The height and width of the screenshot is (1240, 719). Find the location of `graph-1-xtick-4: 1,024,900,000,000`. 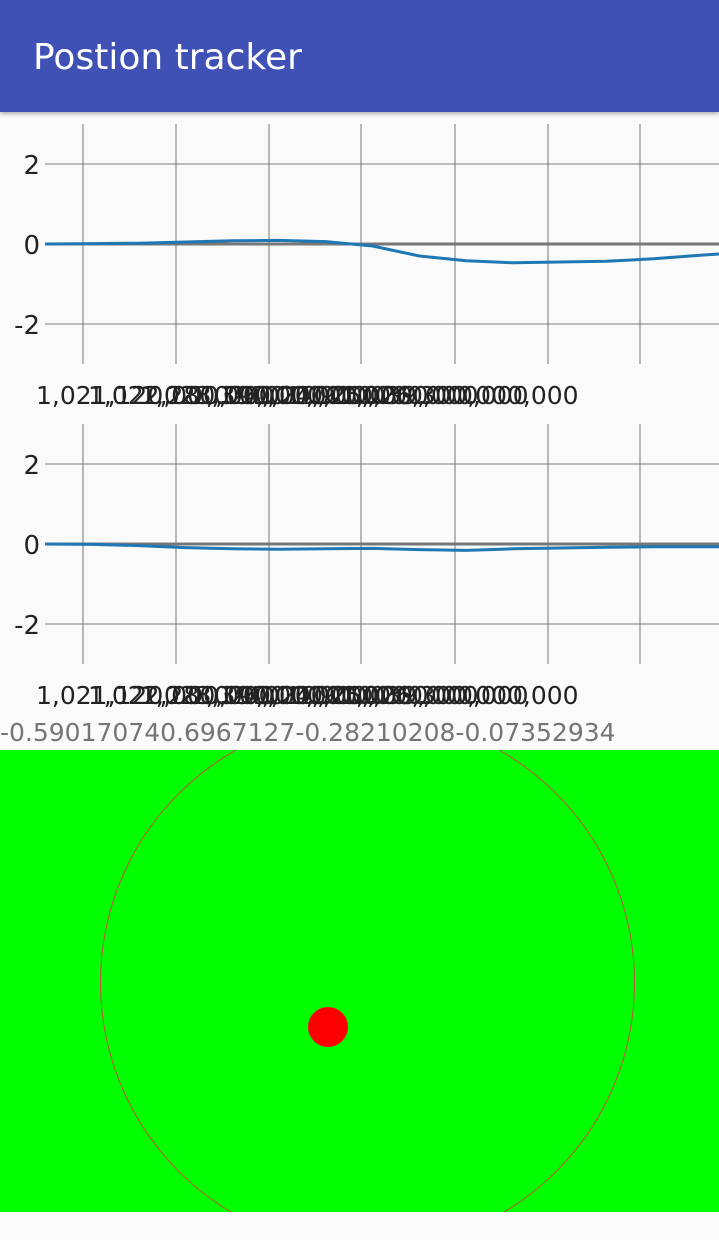

graph-1-xtick-4: 1,024,900,000,000 is located at coordinates (359, 395).